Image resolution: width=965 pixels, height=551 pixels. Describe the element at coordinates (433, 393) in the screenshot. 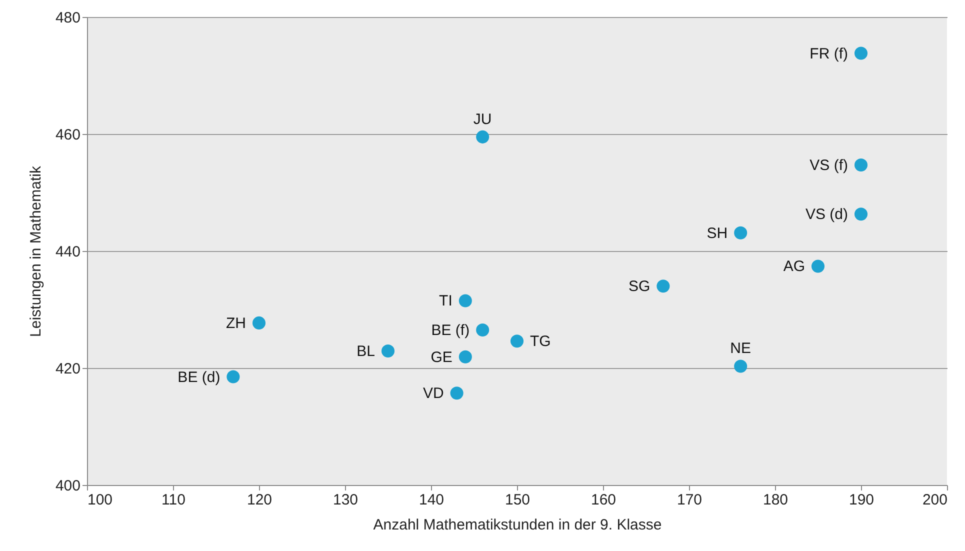

I see `data-label: VD` at that location.